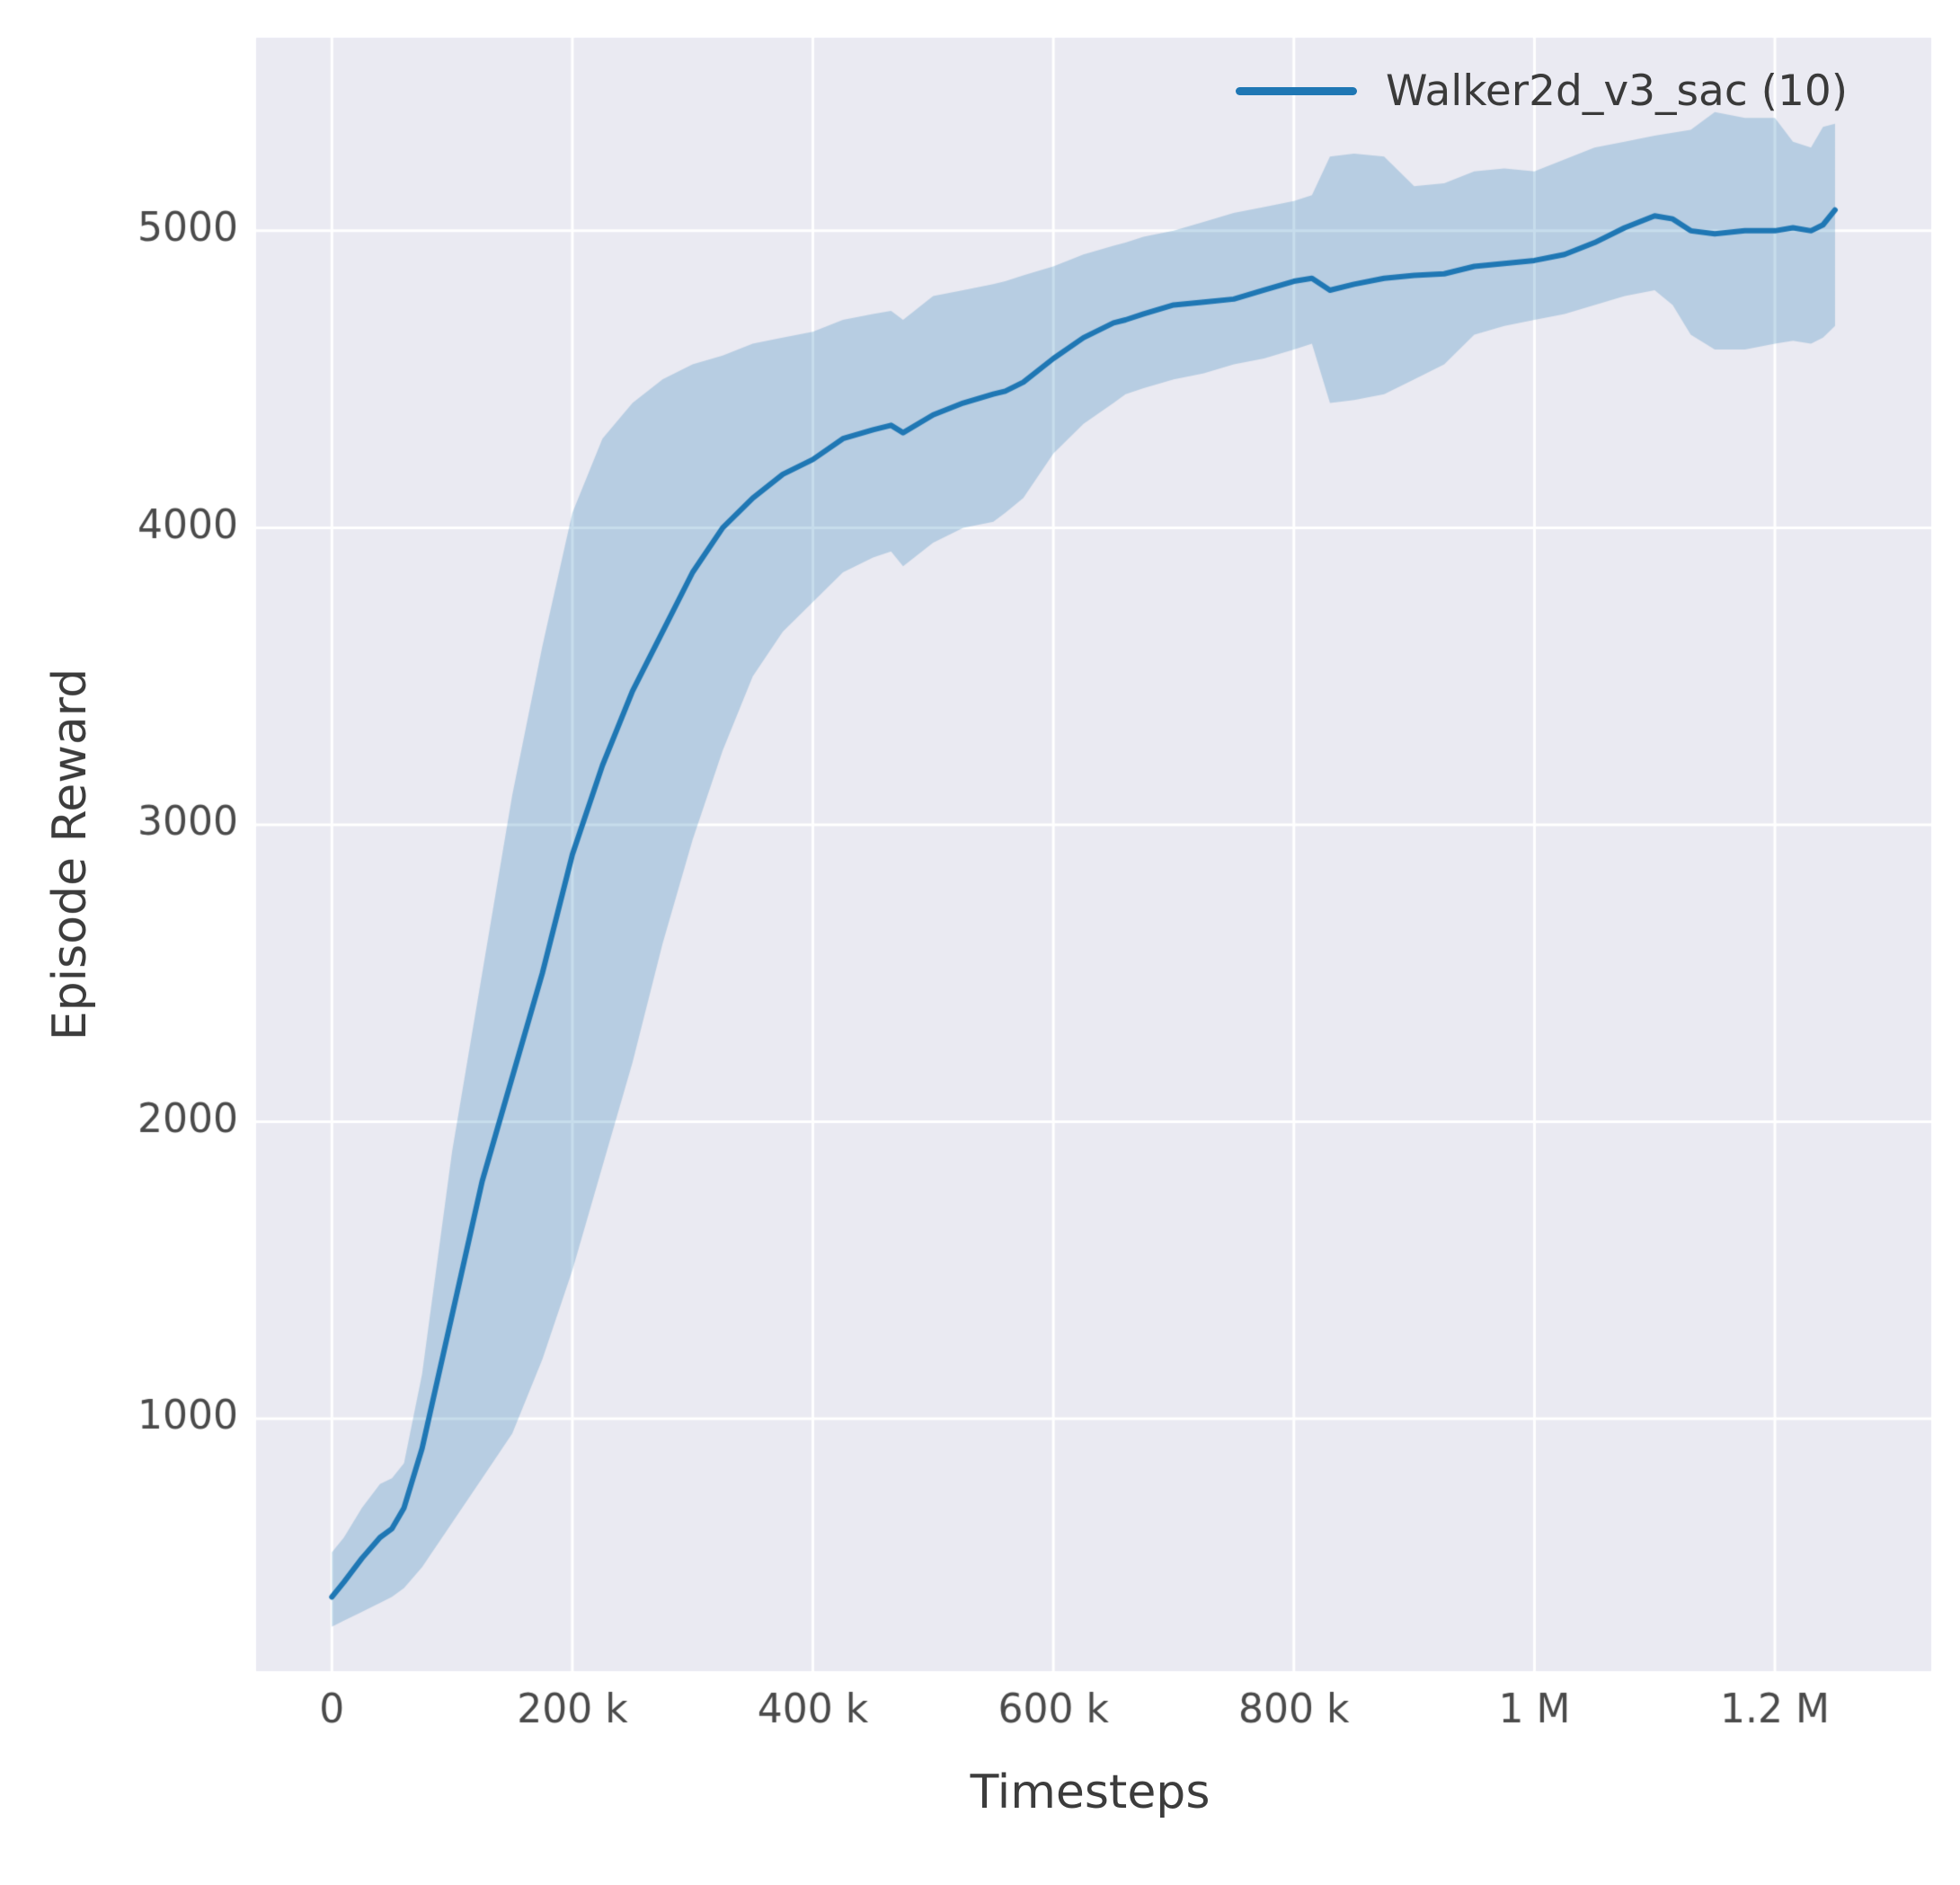 The height and width of the screenshot is (1885, 1960). I want to click on legend: Walker2d_v3_sac (10), so click(1542, 91).